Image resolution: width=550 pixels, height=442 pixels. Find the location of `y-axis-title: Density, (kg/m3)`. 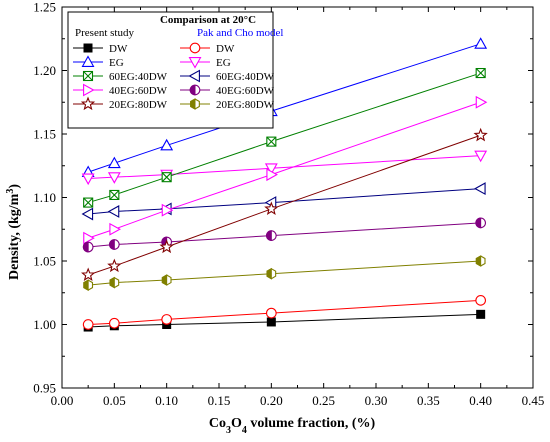

y-axis-title: Density, (kg/m3) is located at coordinates (14, 232).